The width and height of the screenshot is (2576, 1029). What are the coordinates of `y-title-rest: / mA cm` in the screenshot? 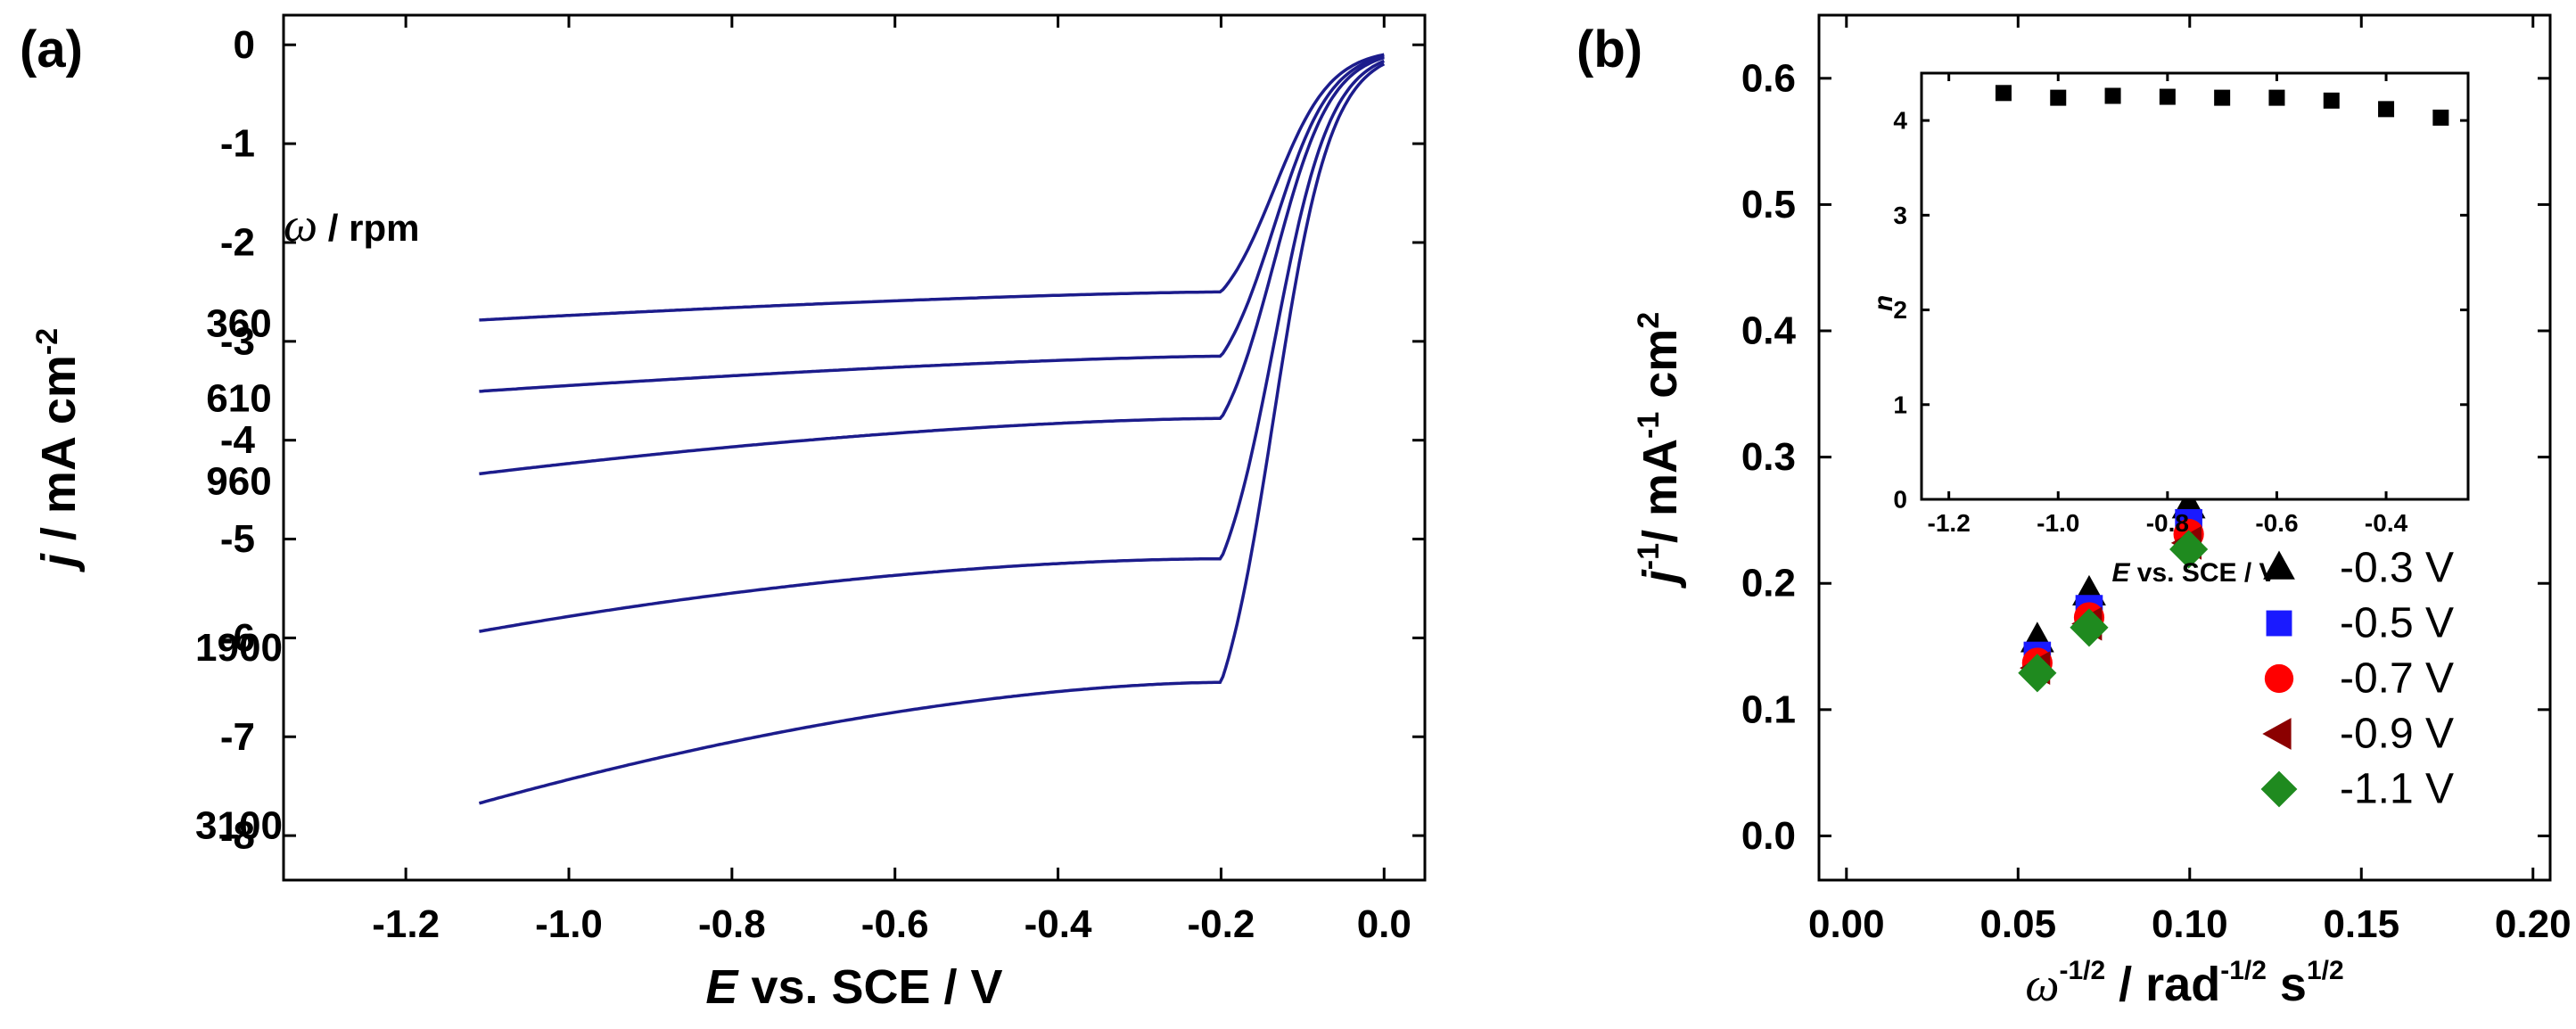 It's located at (59, 455).